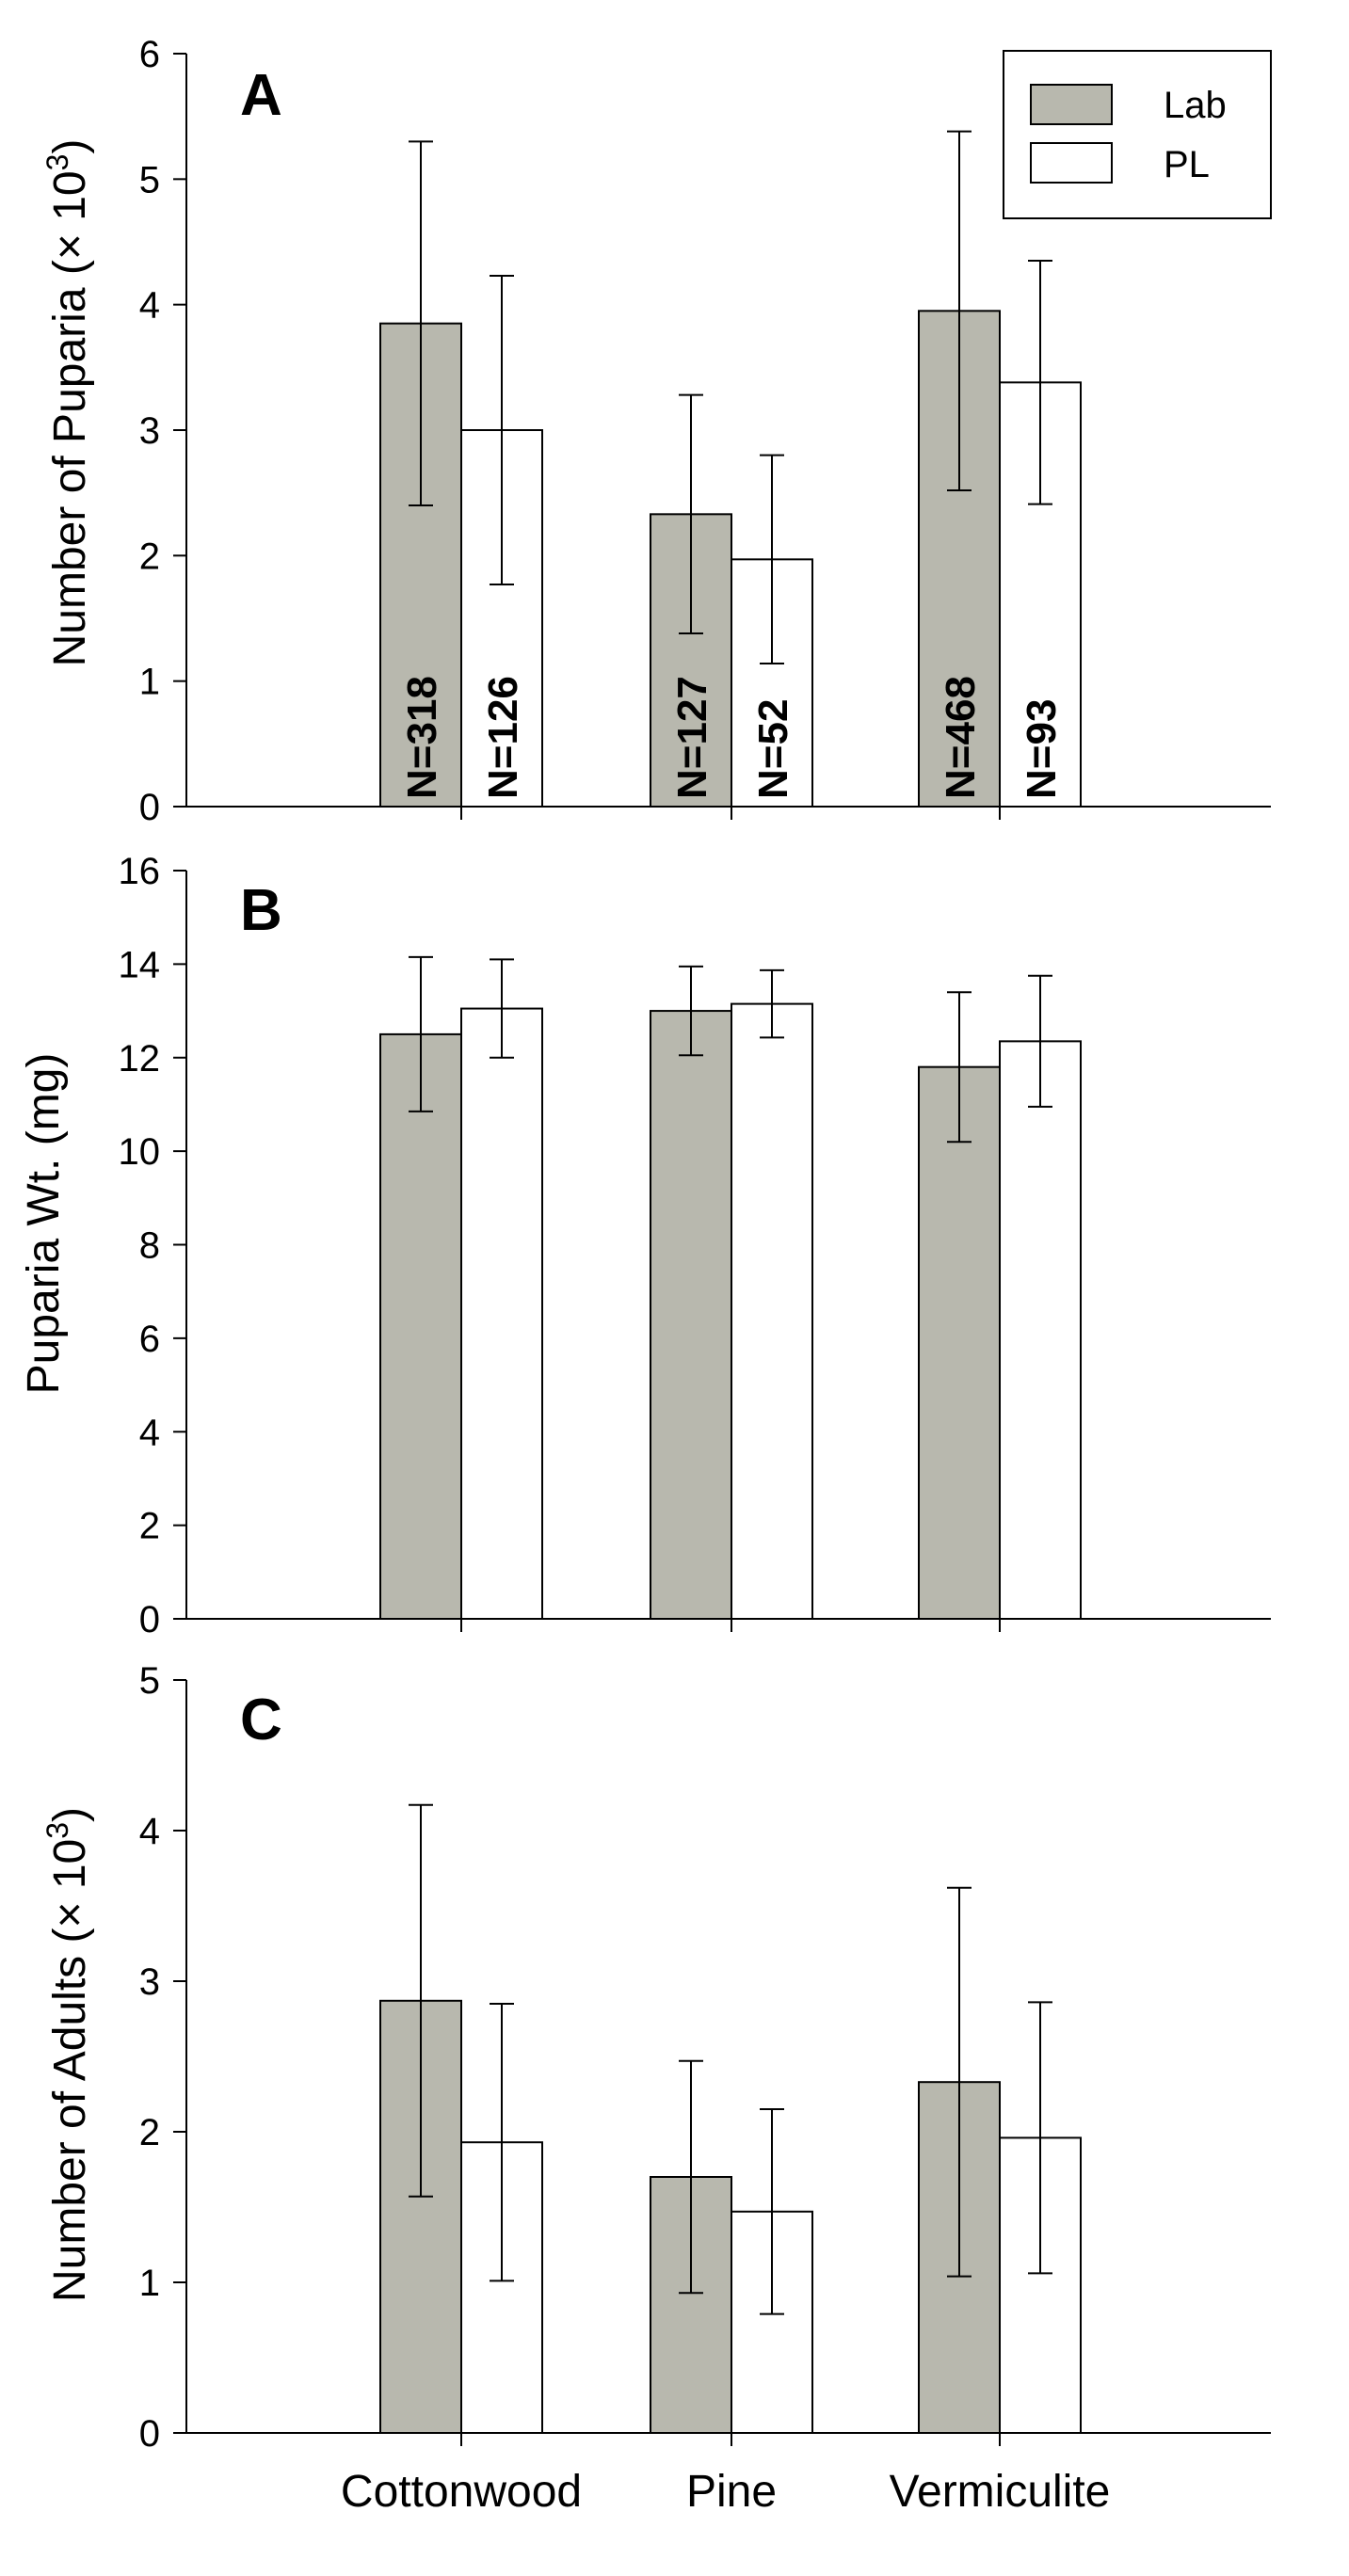  Describe the element at coordinates (140, 1152) in the screenshot. I see `y-tick-label: 10` at that location.